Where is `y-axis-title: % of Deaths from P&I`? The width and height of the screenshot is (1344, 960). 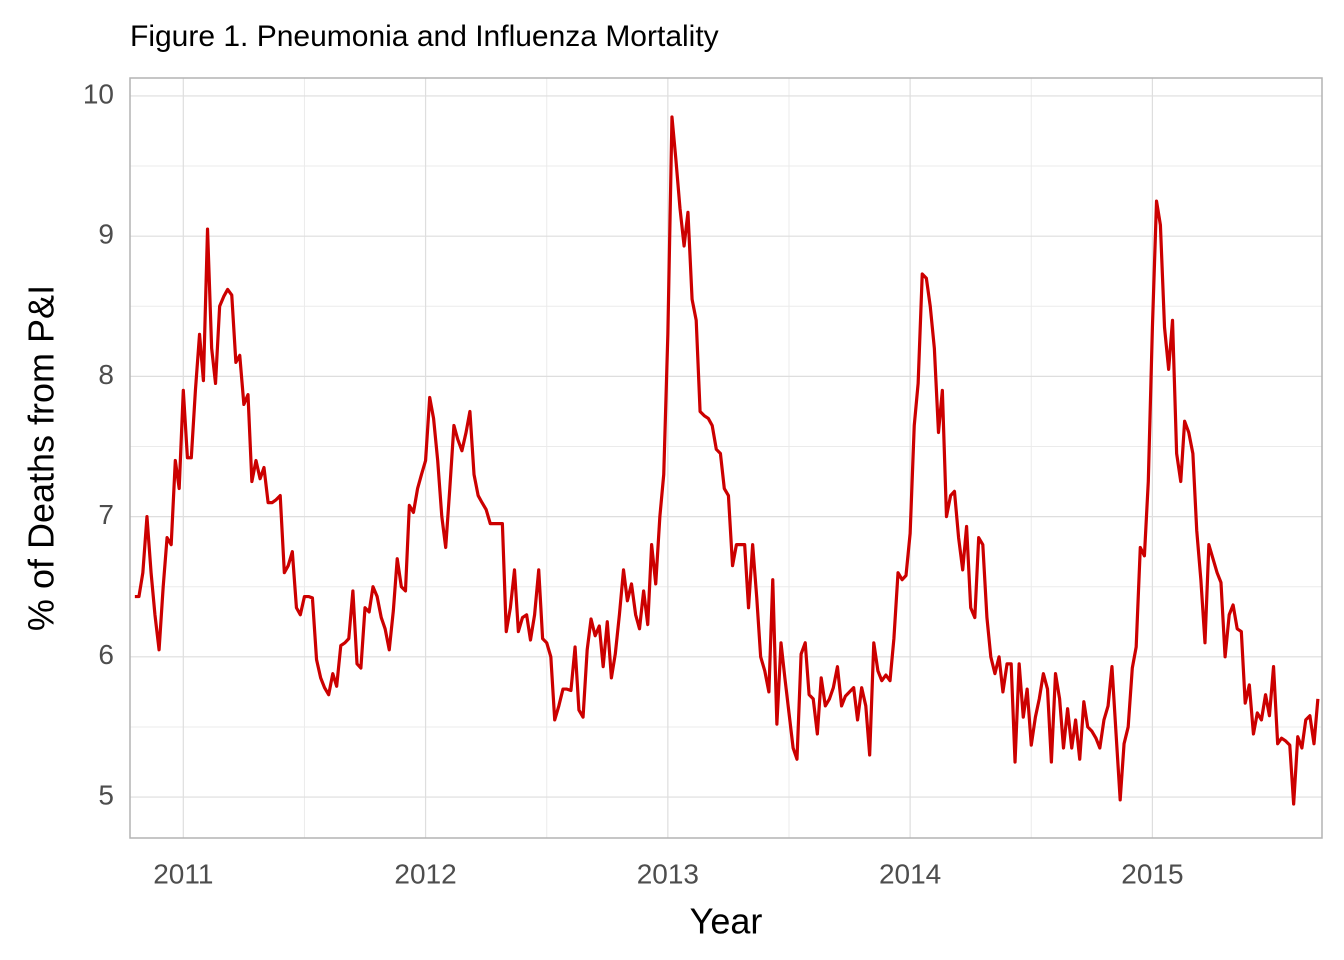
y-axis-title: % of Deaths from P&I is located at coordinates (41, 458).